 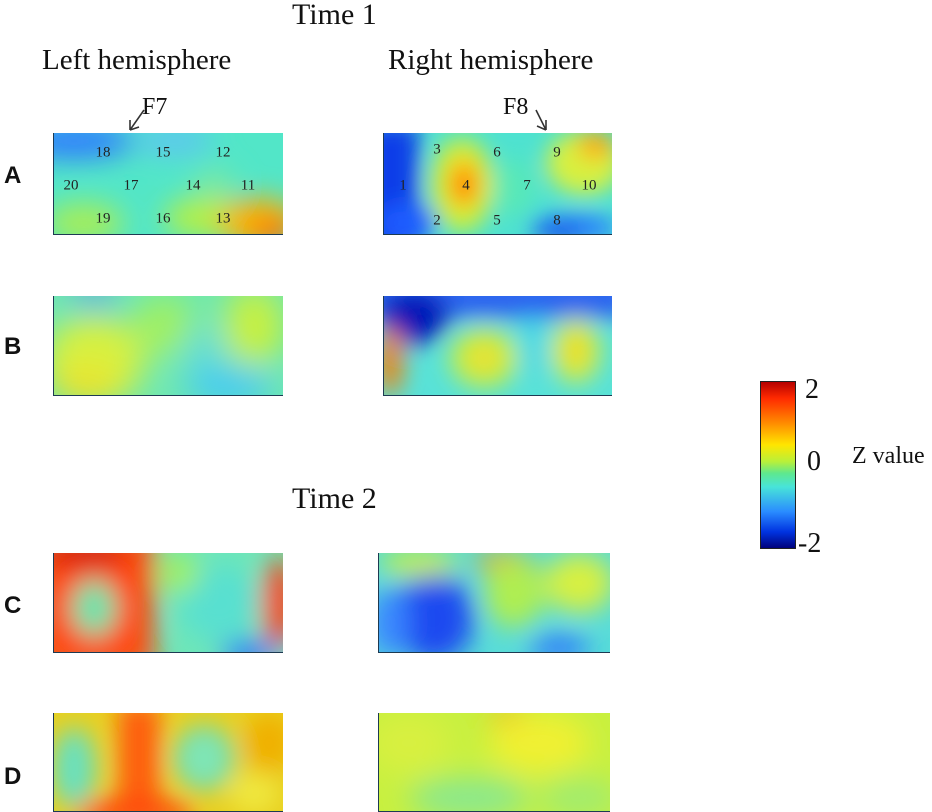 I want to click on electrode-label: 4, so click(x=466, y=185).